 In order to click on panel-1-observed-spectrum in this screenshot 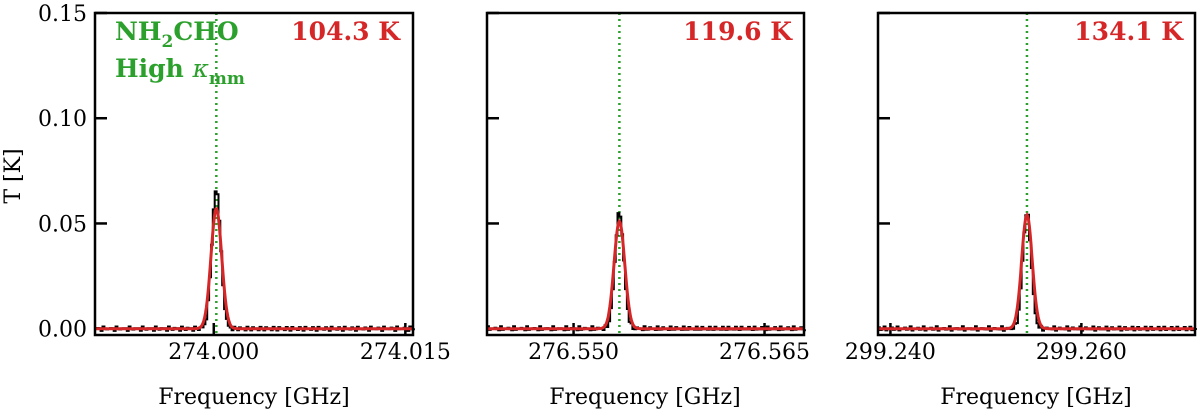, I will do `click(255, 261)`.